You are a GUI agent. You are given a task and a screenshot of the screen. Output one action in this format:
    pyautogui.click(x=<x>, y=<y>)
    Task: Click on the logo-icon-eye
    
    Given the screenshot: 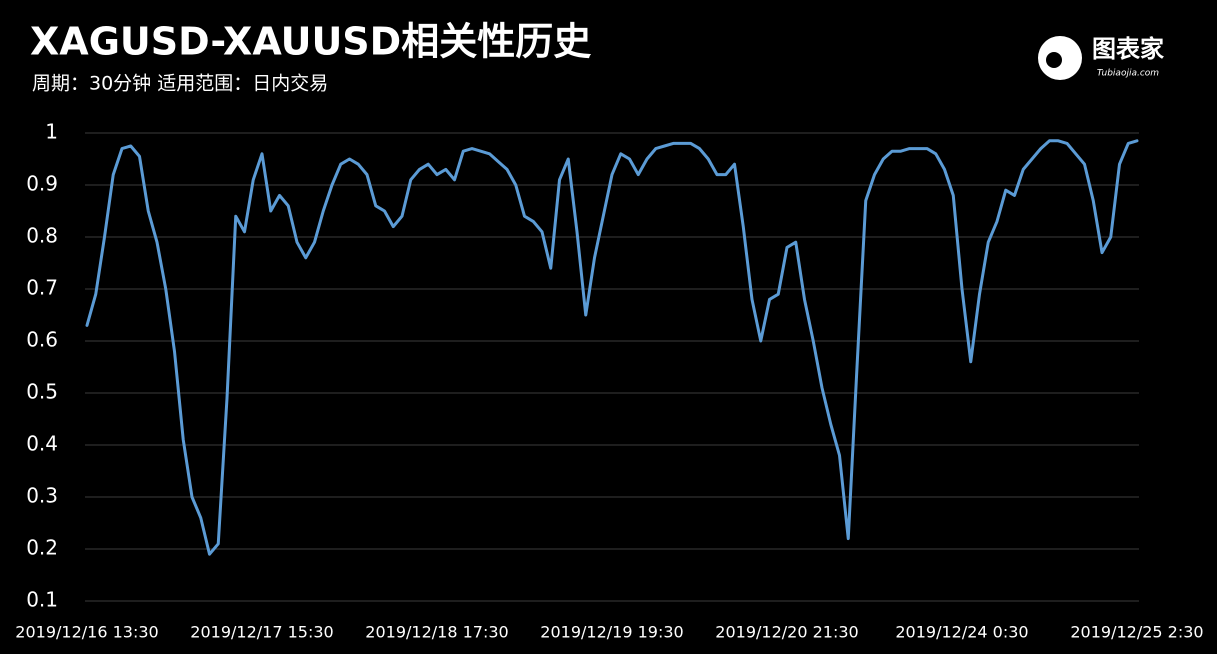 What is the action you would take?
    pyautogui.click(x=1054, y=60)
    